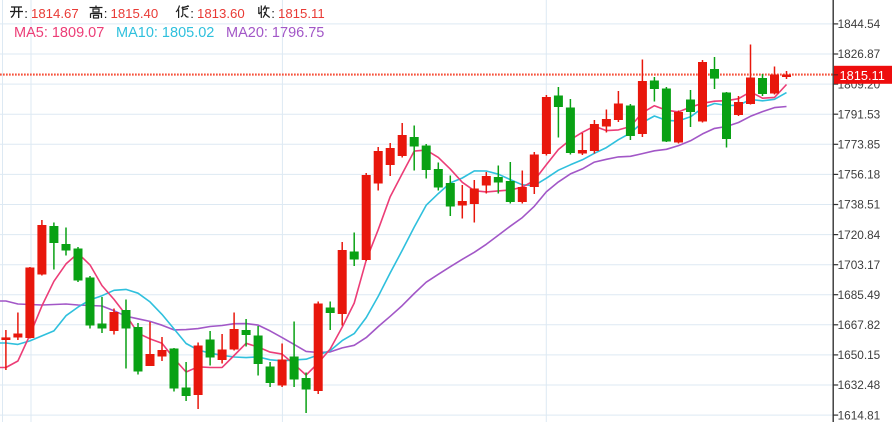  What do you see at coordinates (859, 415) in the screenshot?
I see `svg-text: 1614.81` at bounding box center [859, 415].